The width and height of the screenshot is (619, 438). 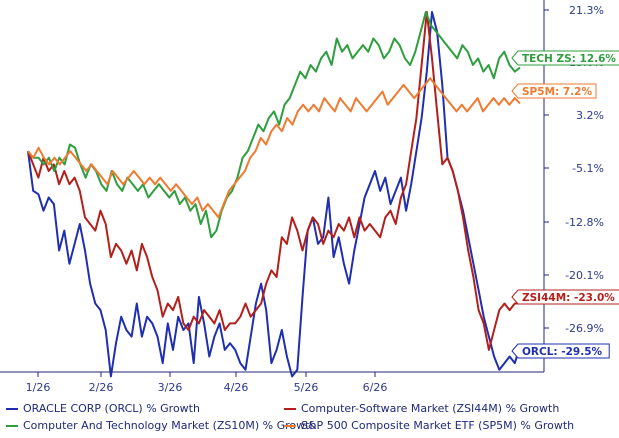 I want to click on x-tick-label-5: 6/26, so click(x=375, y=387).